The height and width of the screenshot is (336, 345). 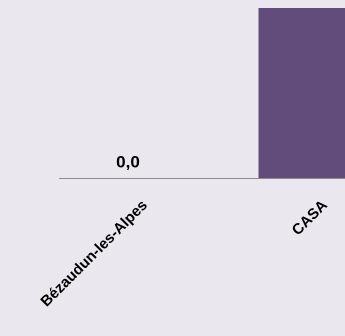 I want to click on bars-group, so click(x=302, y=93).